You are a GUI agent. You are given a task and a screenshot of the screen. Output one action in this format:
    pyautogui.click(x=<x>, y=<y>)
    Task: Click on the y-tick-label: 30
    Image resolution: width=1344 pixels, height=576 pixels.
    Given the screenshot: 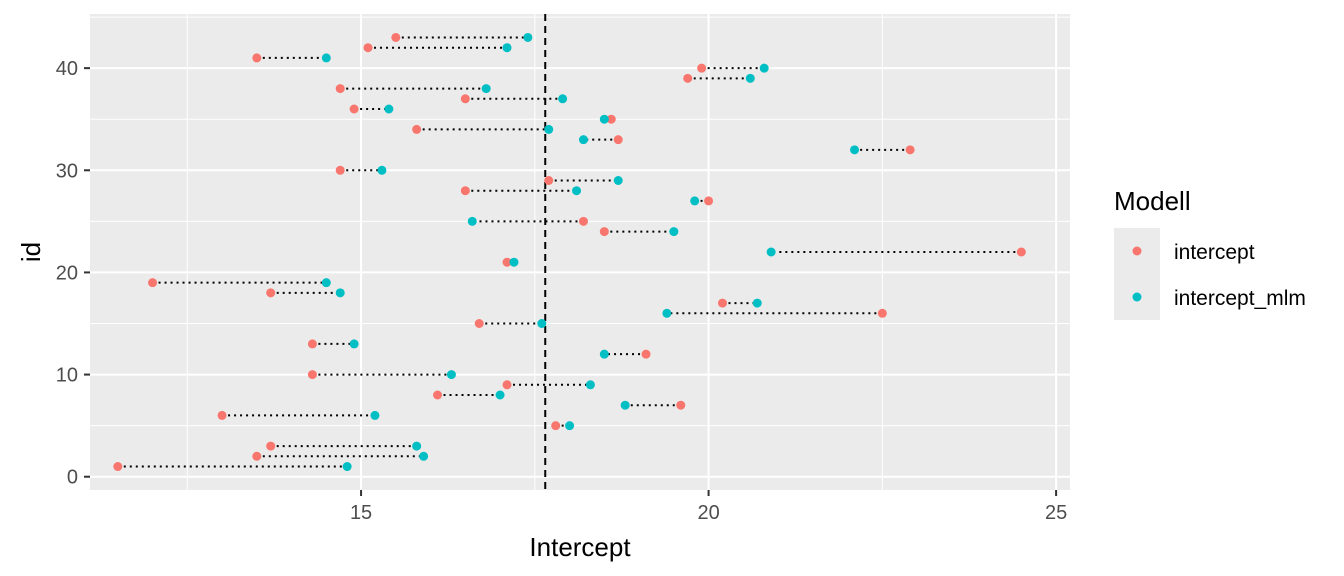 What is the action you would take?
    pyautogui.click(x=67, y=171)
    